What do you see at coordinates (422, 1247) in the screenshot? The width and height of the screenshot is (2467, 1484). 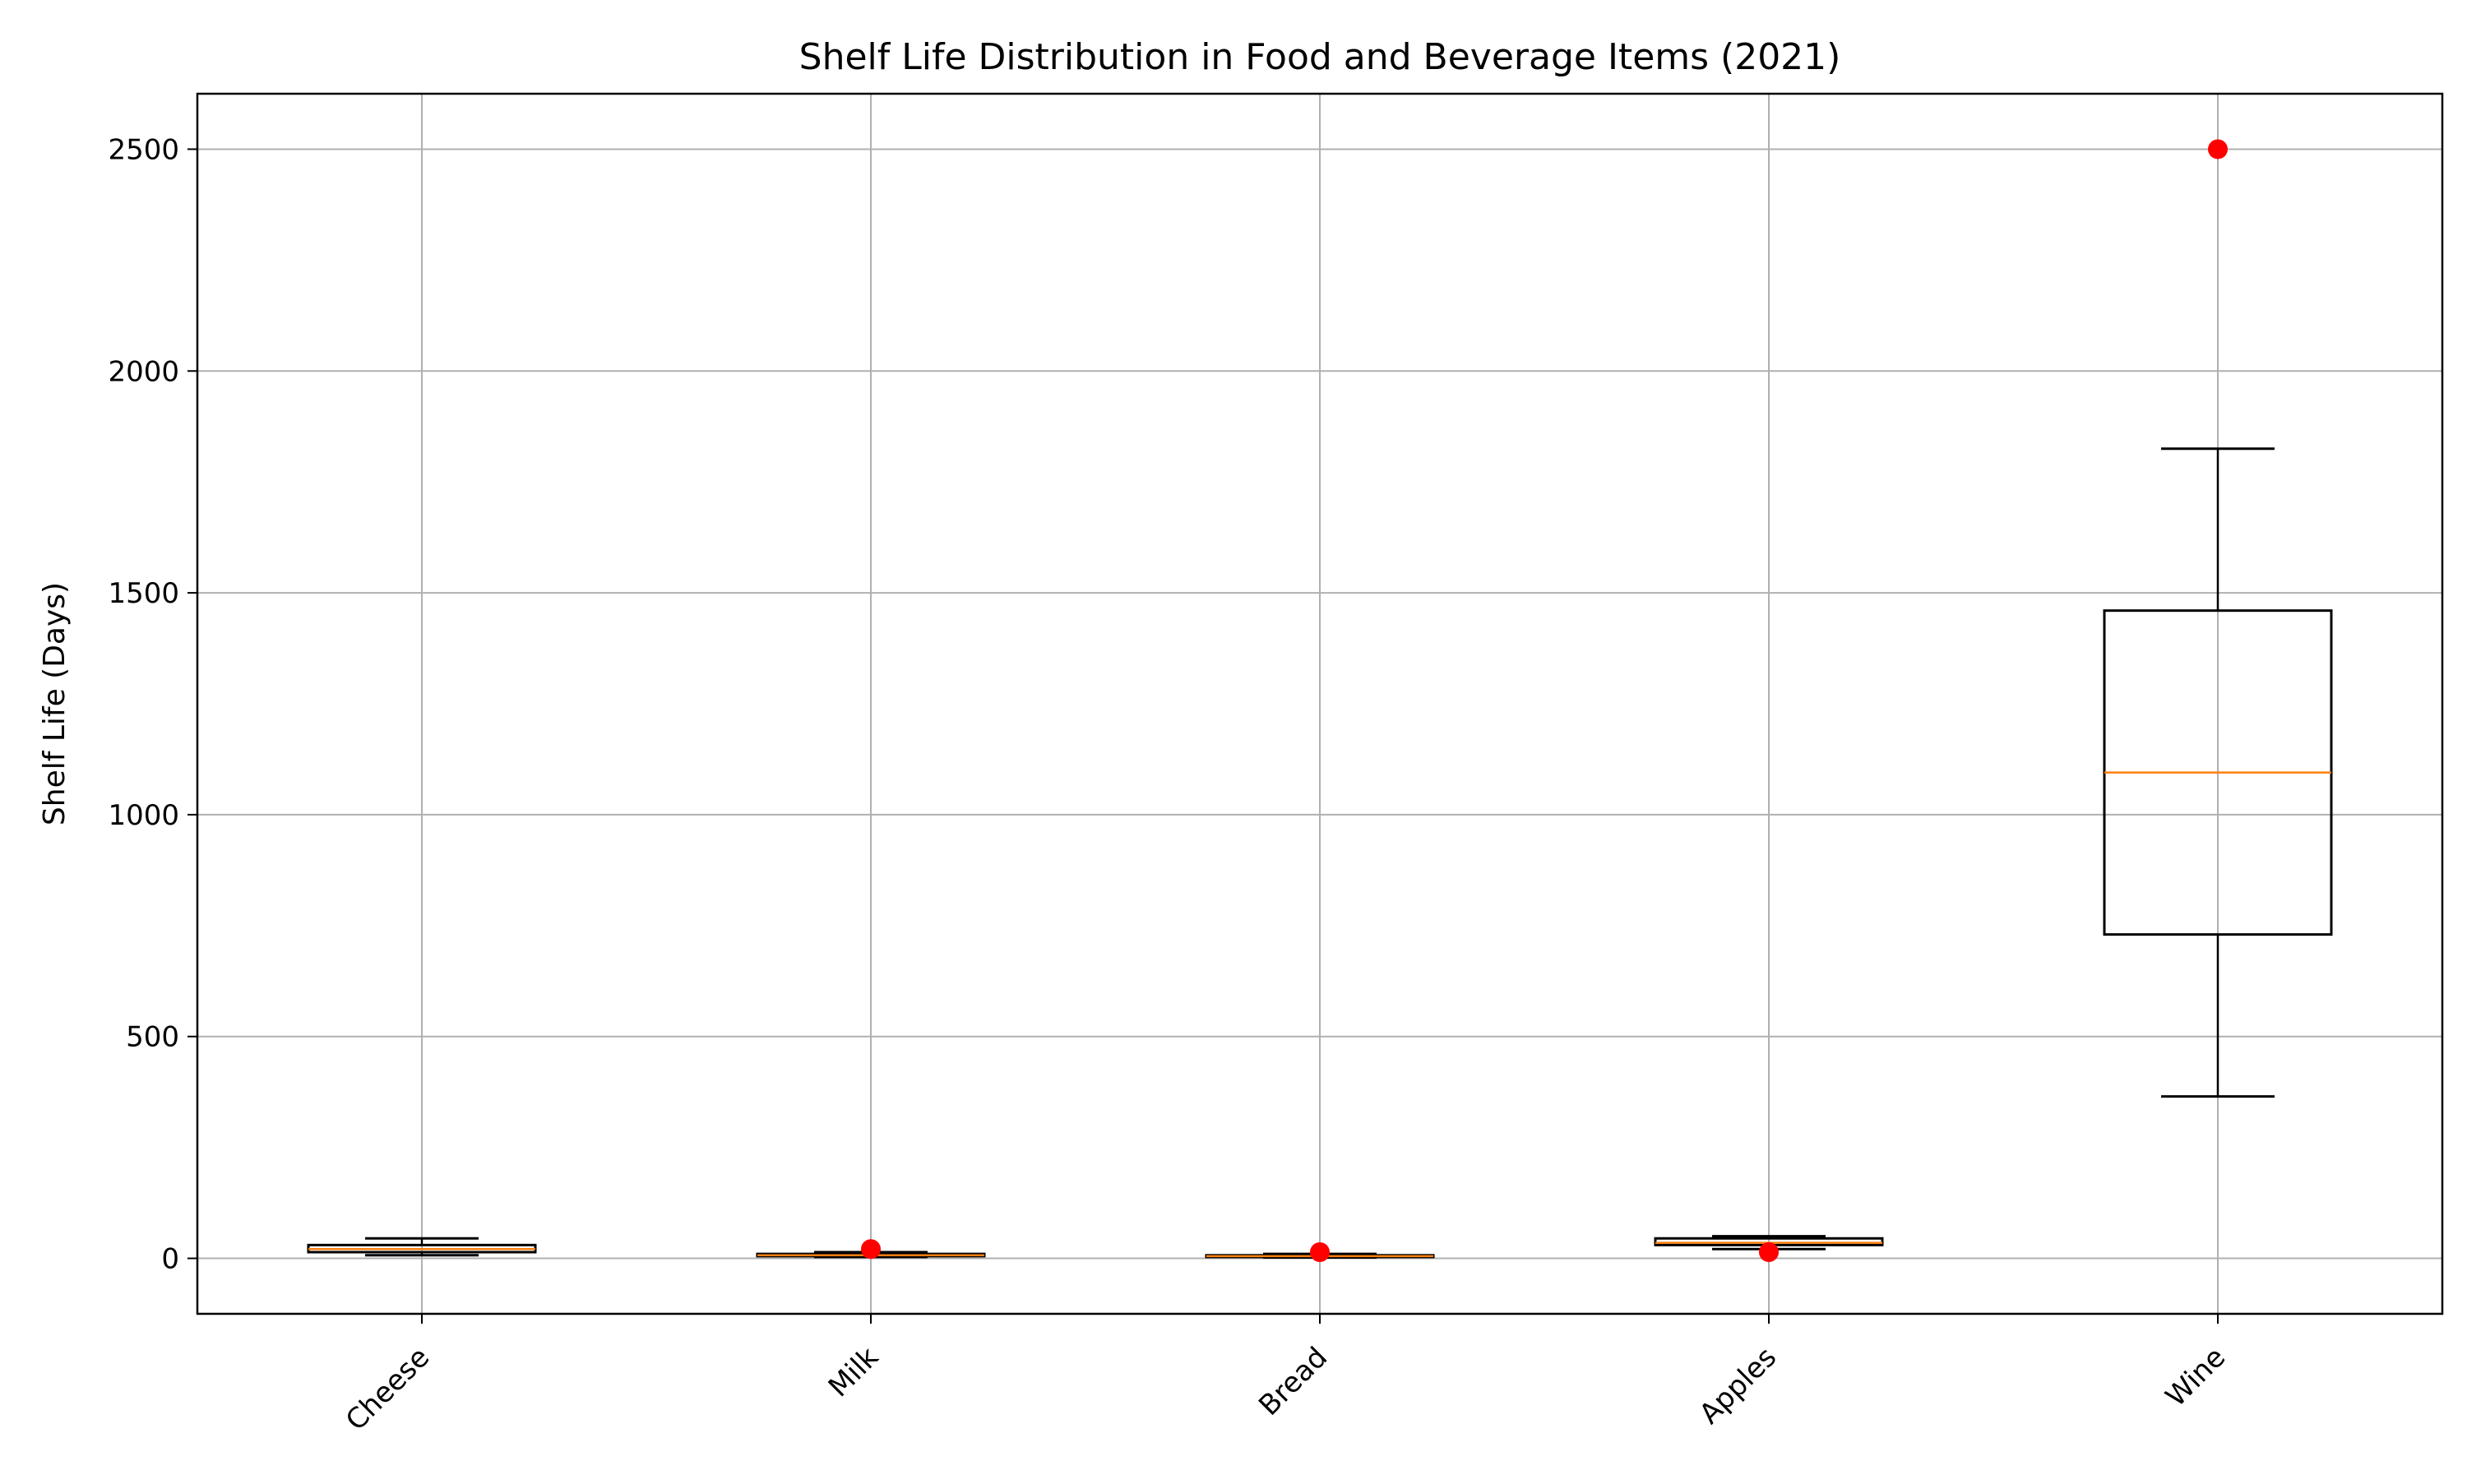 I see `box-cheese` at bounding box center [422, 1247].